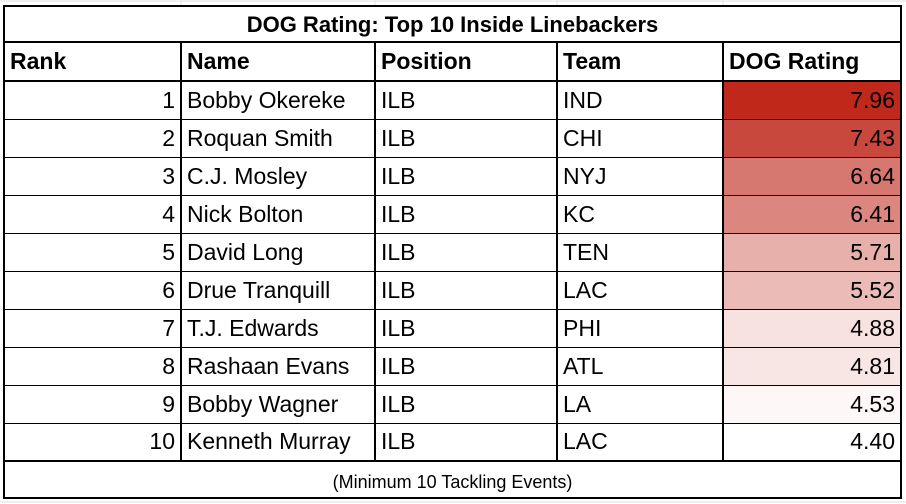  What do you see at coordinates (278, 176) in the screenshot?
I see `player-name-cell: C.J. Mosley` at bounding box center [278, 176].